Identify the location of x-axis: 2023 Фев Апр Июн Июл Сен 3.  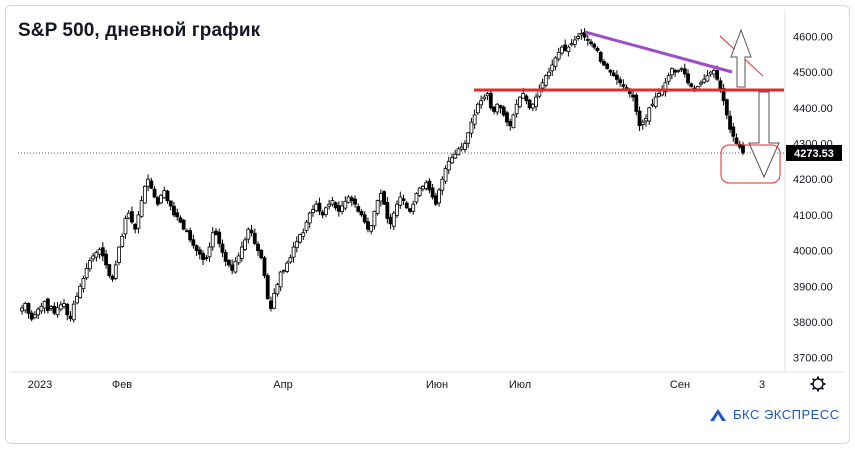
(427, 384).